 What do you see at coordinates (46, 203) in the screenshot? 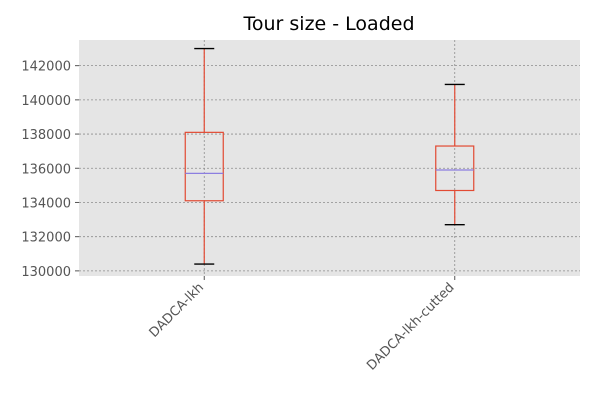
I see `y-tick-label: 134000` at bounding box center [46, 203].